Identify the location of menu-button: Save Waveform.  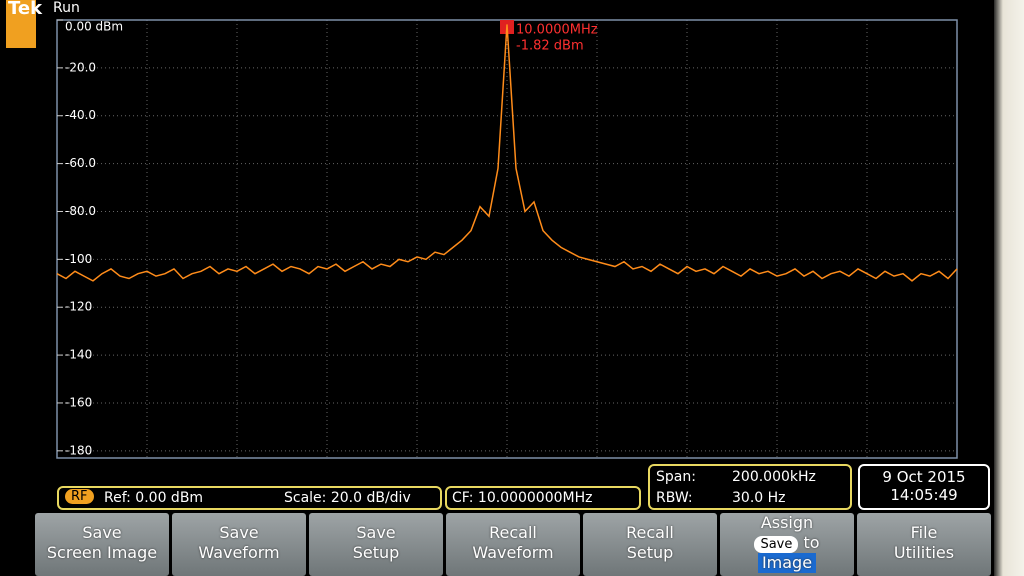
(239, 544).